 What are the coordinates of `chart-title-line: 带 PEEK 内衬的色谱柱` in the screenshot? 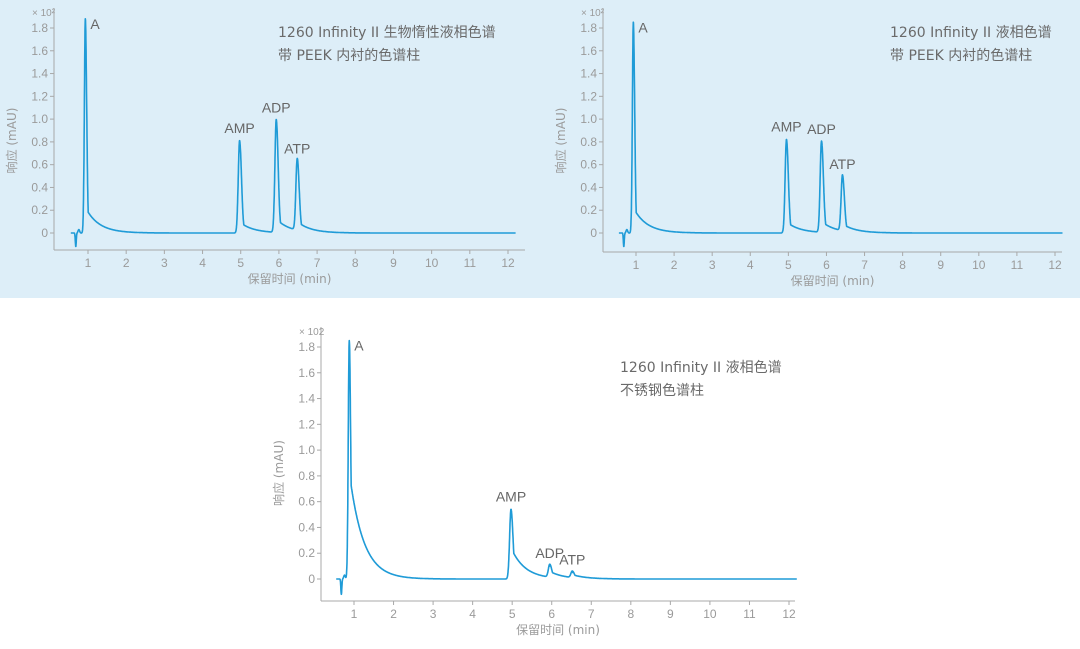 It's located at (349, 55).